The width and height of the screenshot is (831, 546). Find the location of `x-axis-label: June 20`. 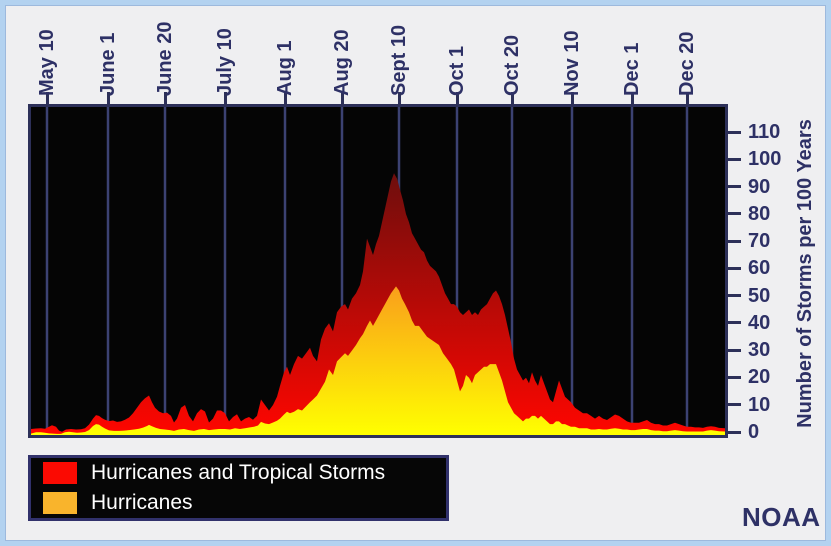

x-axis-label: June 20 is located at coordinates (165, 58).